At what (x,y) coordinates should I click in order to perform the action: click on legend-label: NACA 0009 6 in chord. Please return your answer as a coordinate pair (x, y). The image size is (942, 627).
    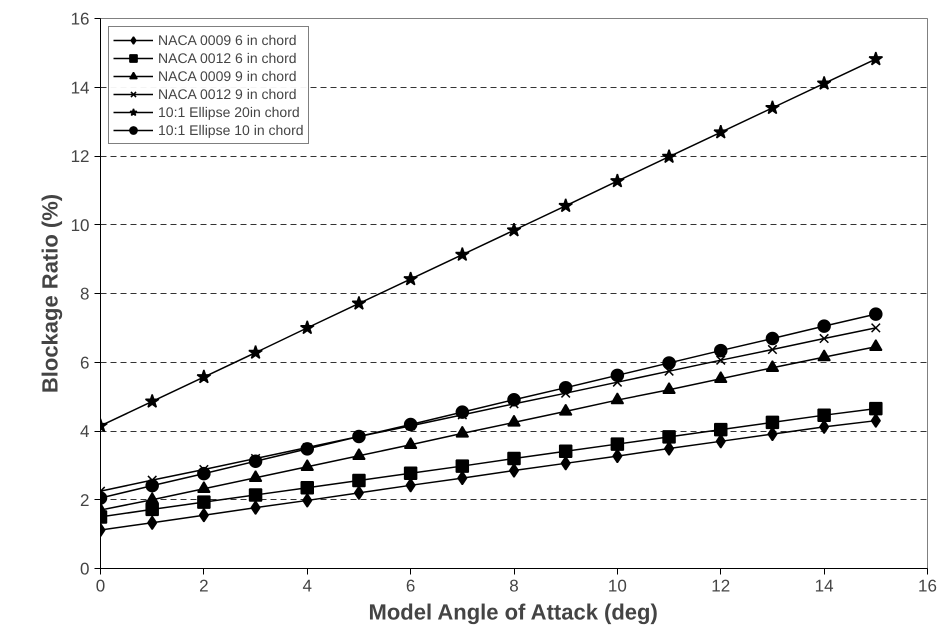
    Looking at the image, I should click on (227, 40).